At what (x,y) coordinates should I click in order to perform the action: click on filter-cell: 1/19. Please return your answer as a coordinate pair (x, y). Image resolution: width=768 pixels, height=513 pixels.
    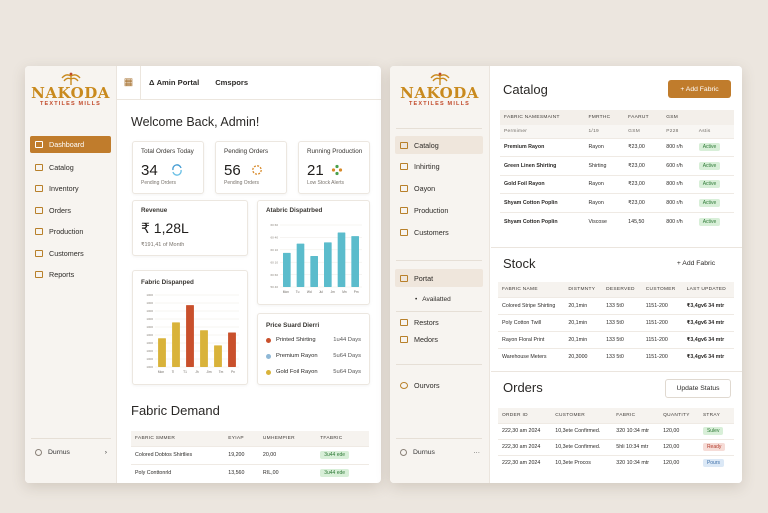
    Looking at the image, I should click on (594, 131).